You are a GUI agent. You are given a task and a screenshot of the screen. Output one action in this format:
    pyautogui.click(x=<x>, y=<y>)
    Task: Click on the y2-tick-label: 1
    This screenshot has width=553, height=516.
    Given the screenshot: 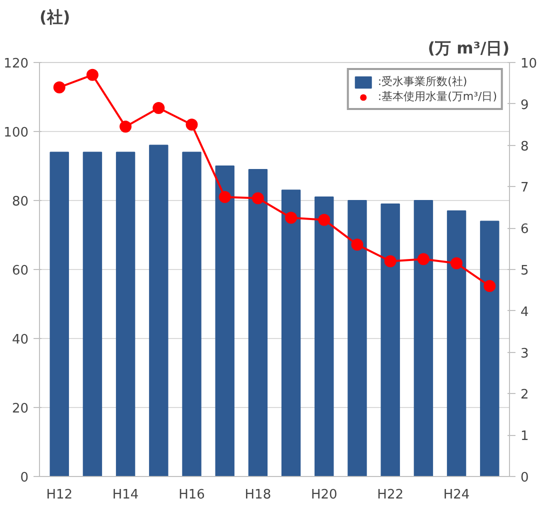 What is the action you would take?
    pyautogui.click(x=524, y=436)
    